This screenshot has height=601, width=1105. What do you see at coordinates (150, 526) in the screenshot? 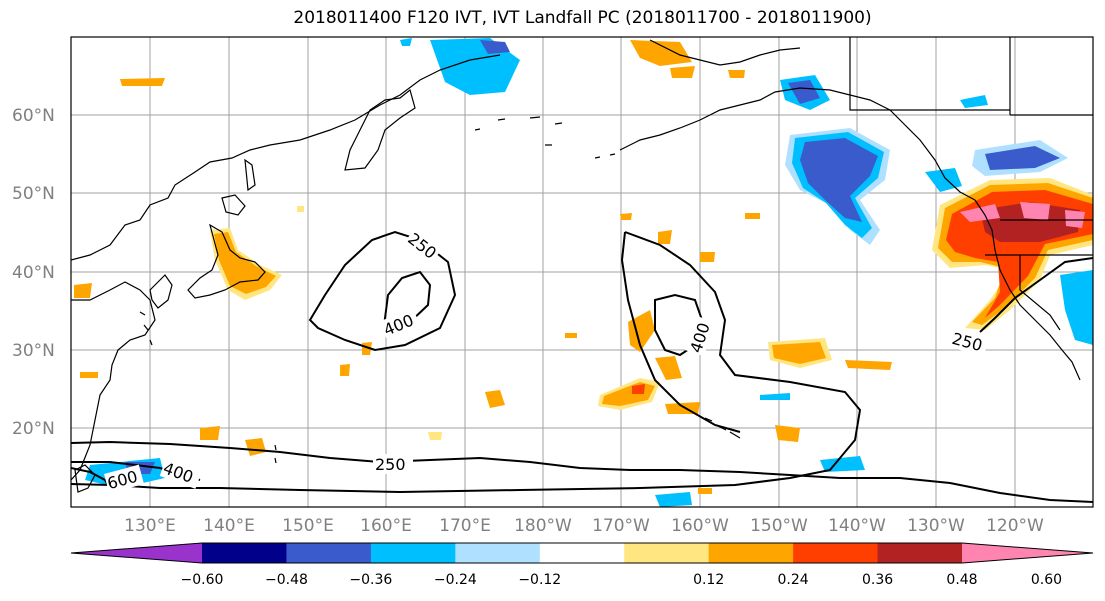
I see `lon-label: 130°E` at bounding box center [150, 526].